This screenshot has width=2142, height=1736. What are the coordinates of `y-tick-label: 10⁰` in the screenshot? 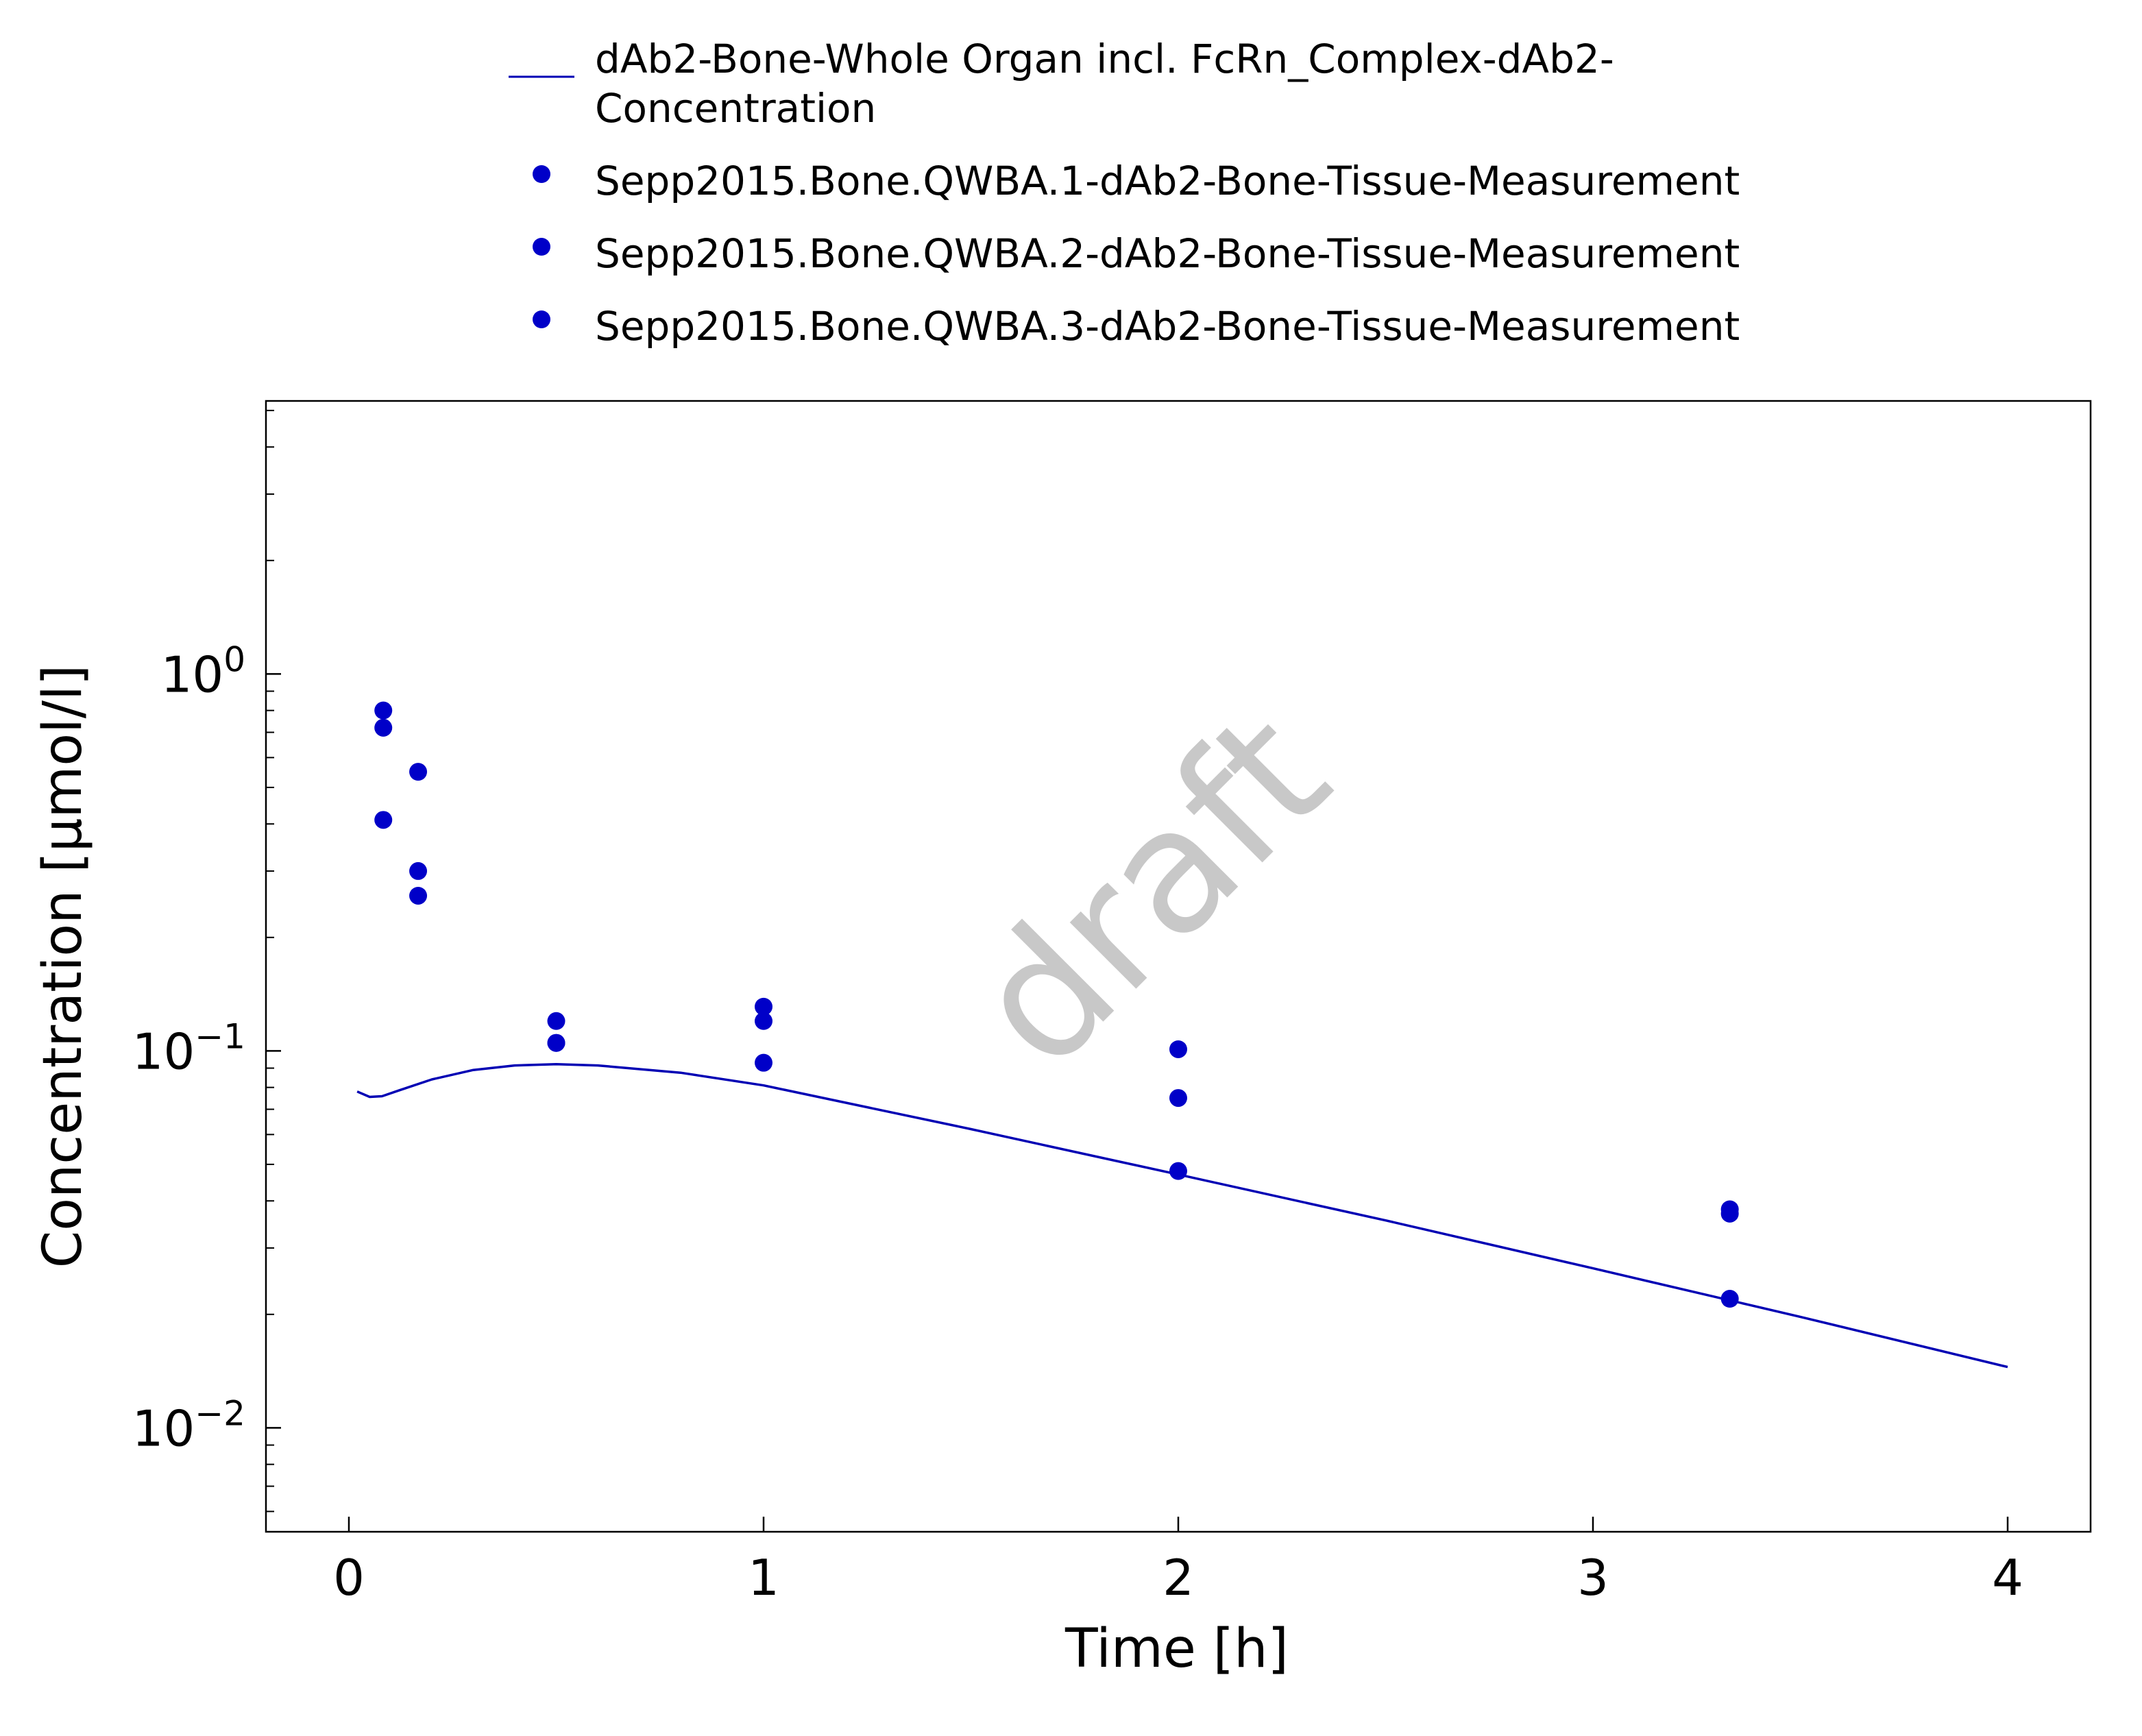 It's located at (203, 671).